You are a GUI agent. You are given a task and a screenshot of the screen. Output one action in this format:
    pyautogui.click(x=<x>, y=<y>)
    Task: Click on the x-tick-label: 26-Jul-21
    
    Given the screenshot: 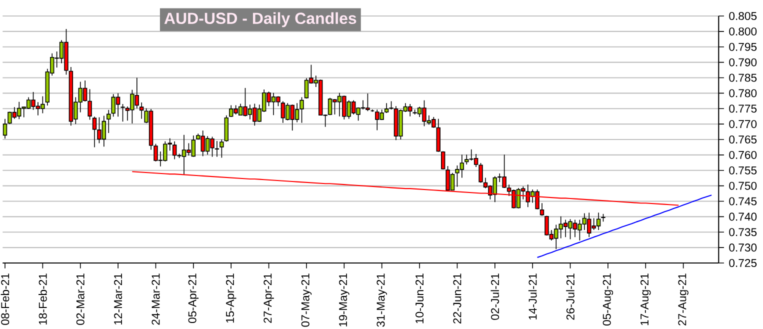 What is the action you would take?
    pyautogui.click(x=570, y=297)
    